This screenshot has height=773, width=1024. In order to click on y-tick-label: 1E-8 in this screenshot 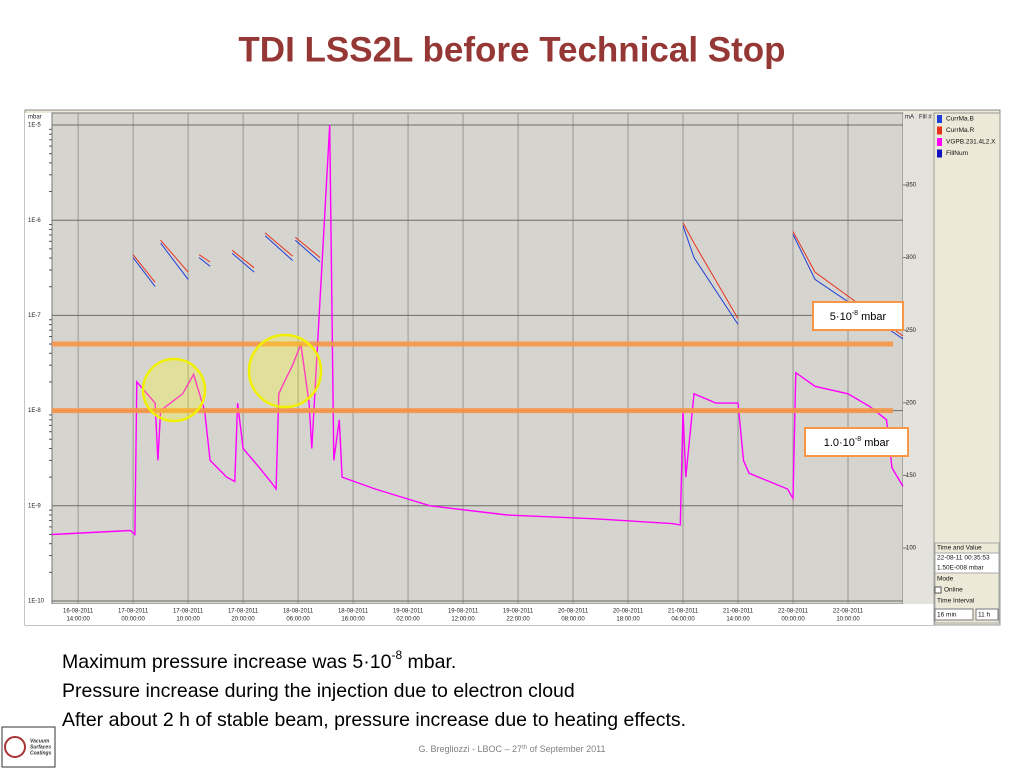, I will do `click(34, 411)`.